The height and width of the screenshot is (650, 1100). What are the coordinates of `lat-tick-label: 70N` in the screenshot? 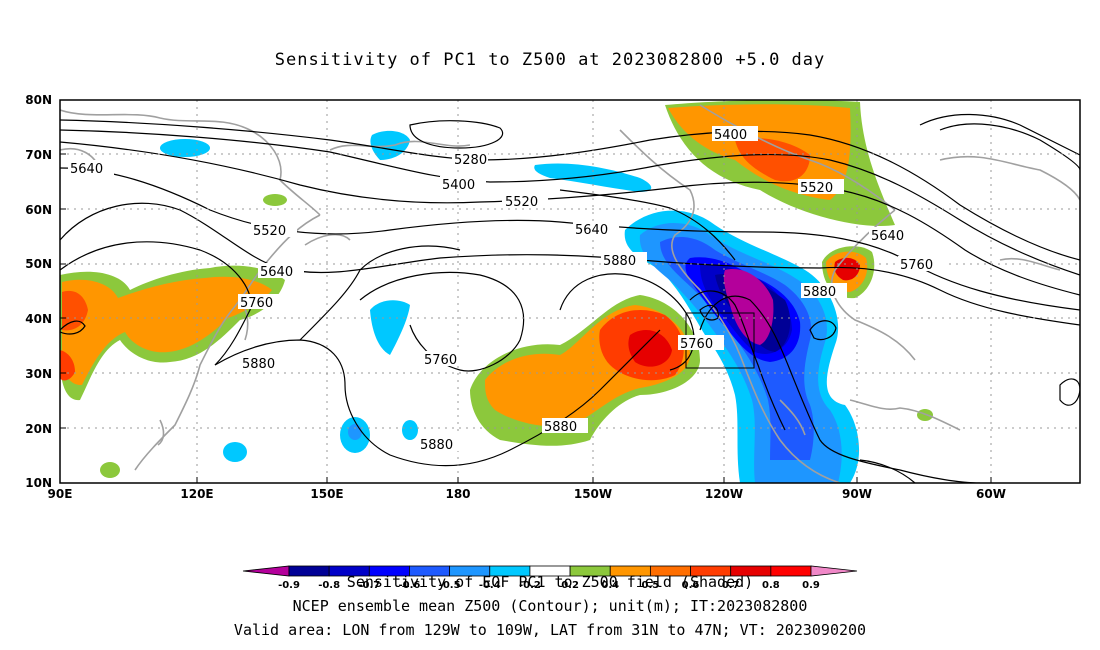 It's located at (38, 155).